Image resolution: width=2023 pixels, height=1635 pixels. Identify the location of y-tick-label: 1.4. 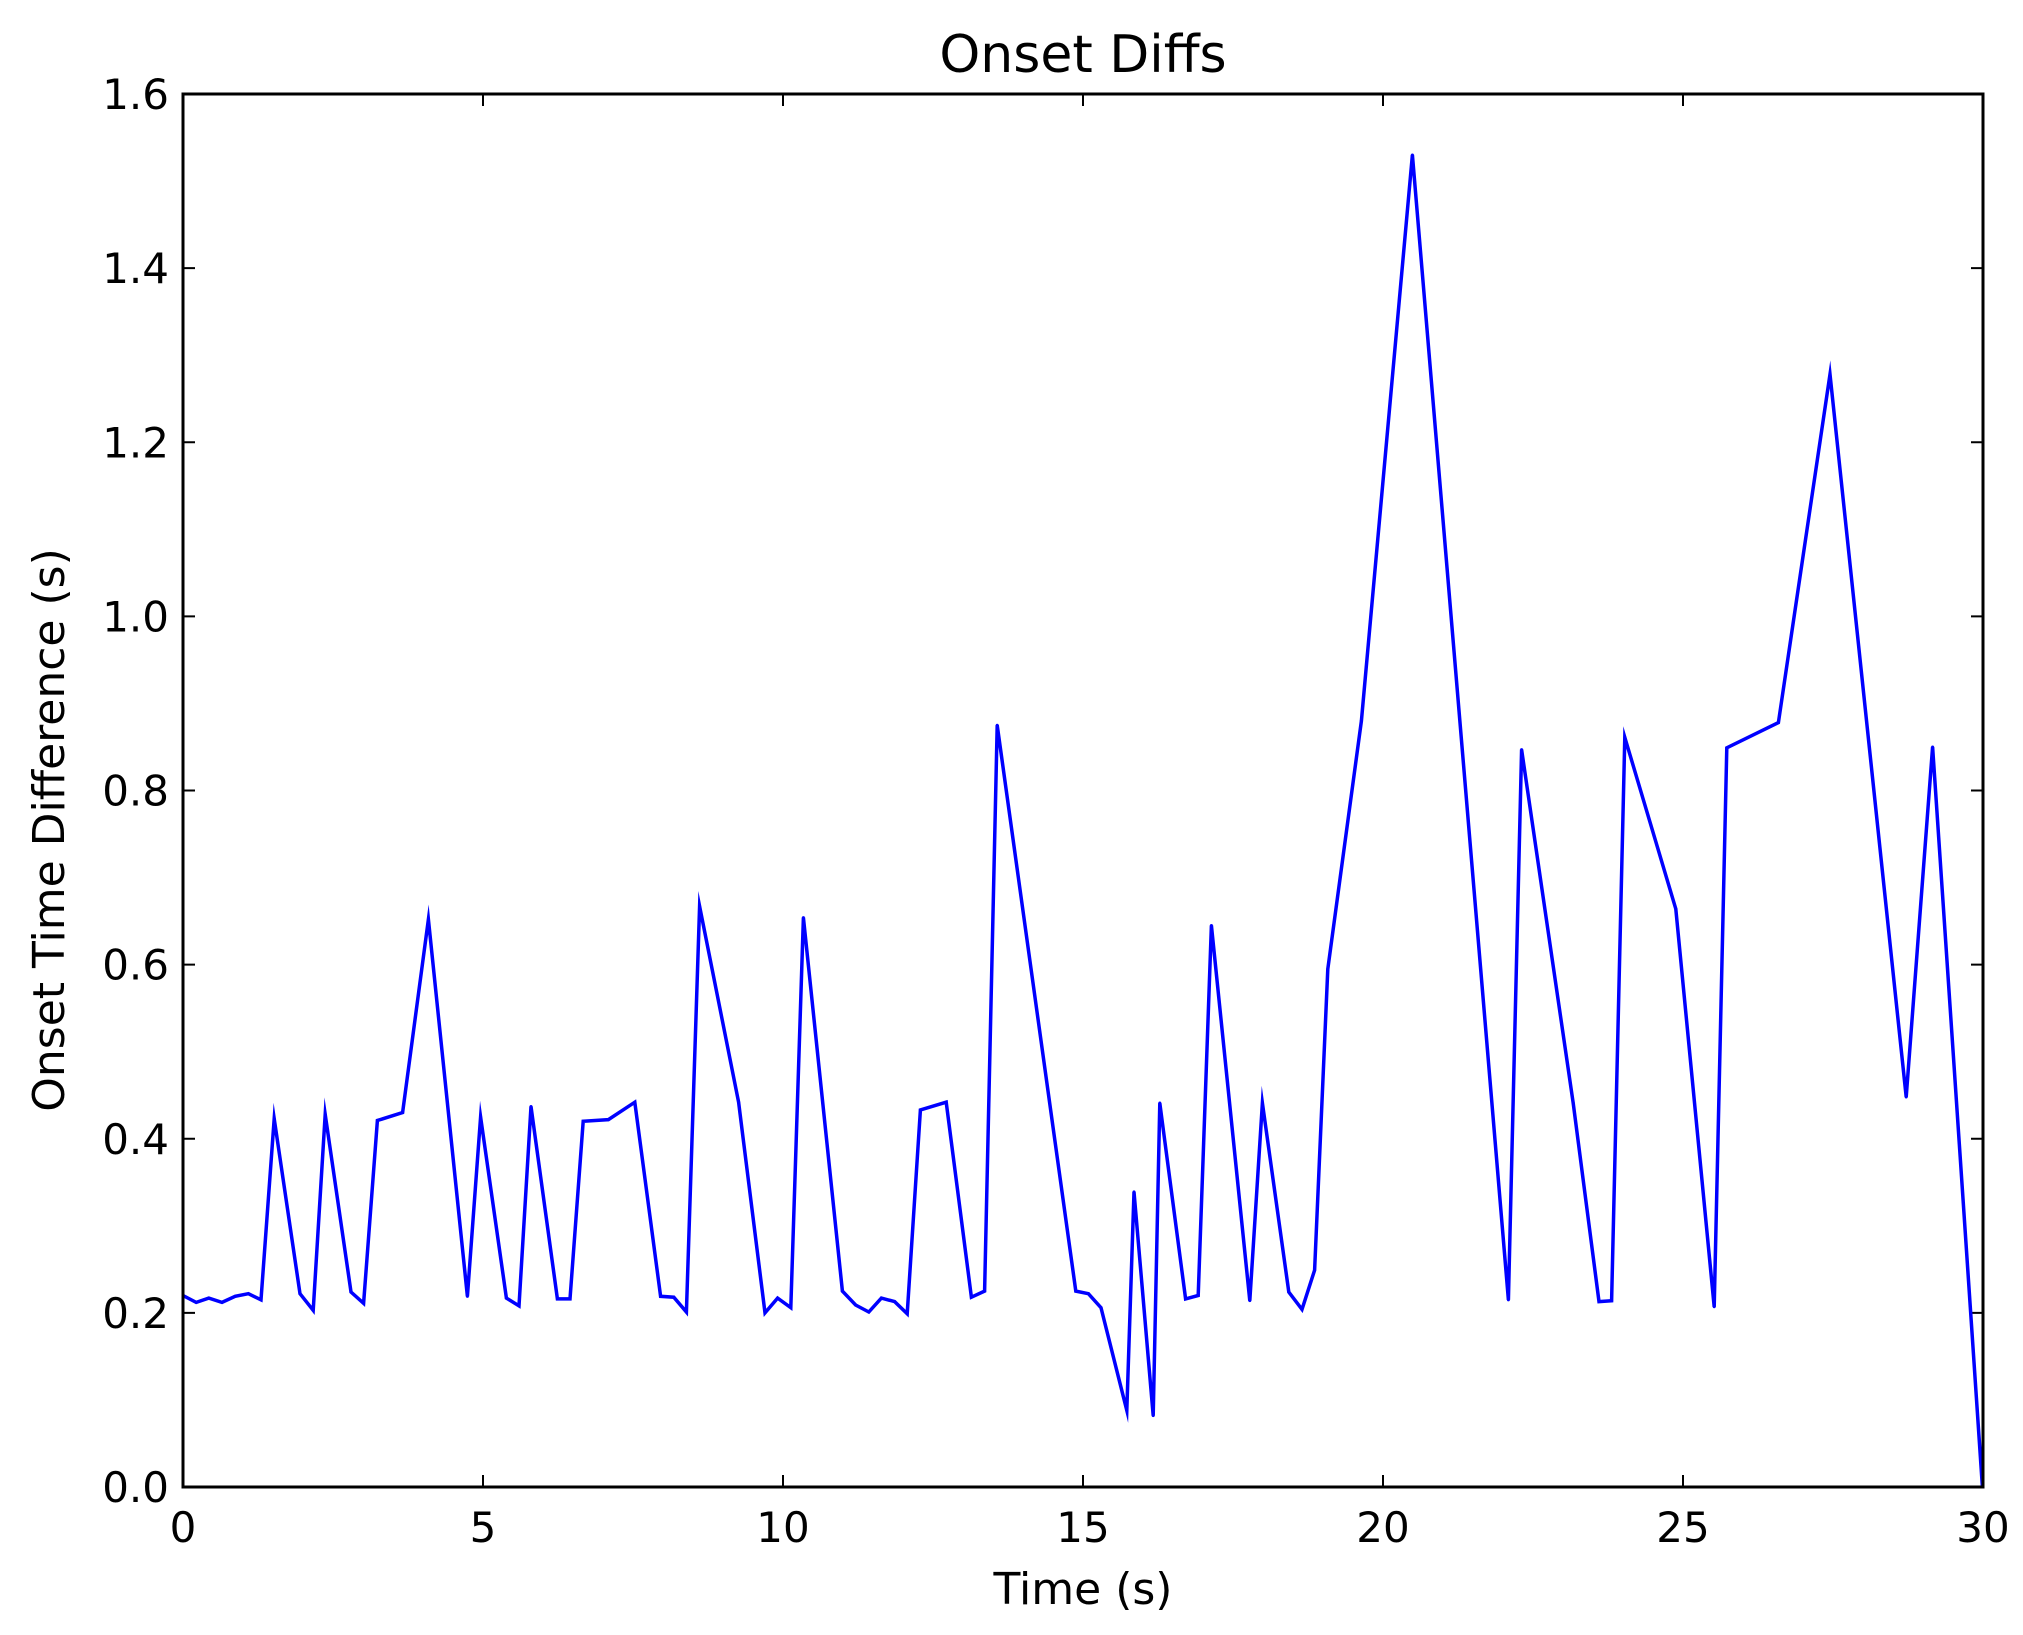
(135, 268).